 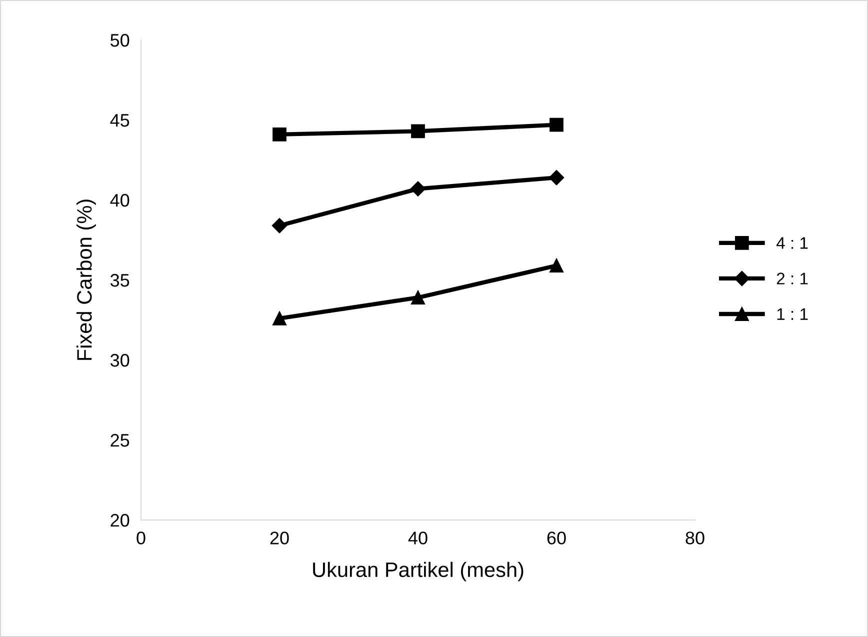 I want to click on x-tick-label: 20, so click(x=279, y=538).